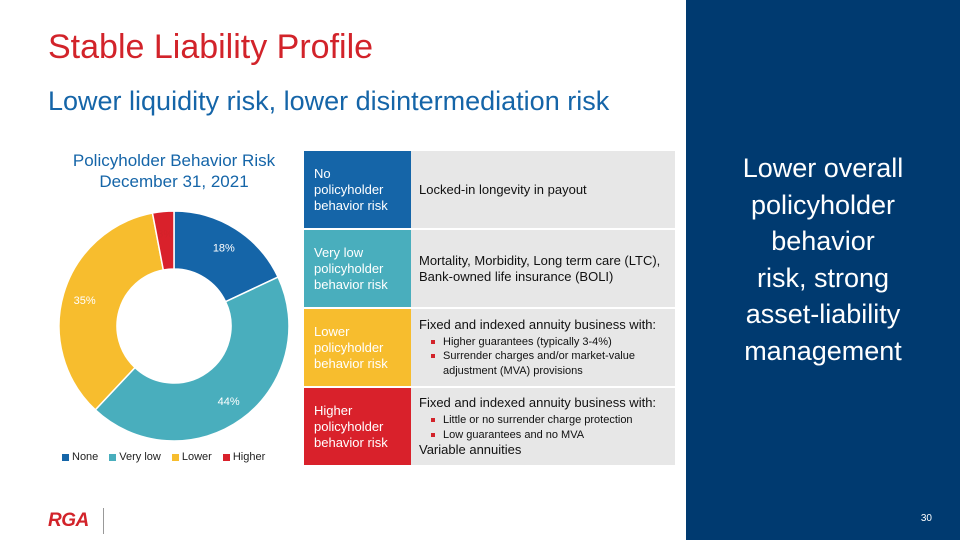 The image size is (960, 540). Describe the element at coordinates (926, 518) in the screenshot. I see `page-number: 30` at that location.